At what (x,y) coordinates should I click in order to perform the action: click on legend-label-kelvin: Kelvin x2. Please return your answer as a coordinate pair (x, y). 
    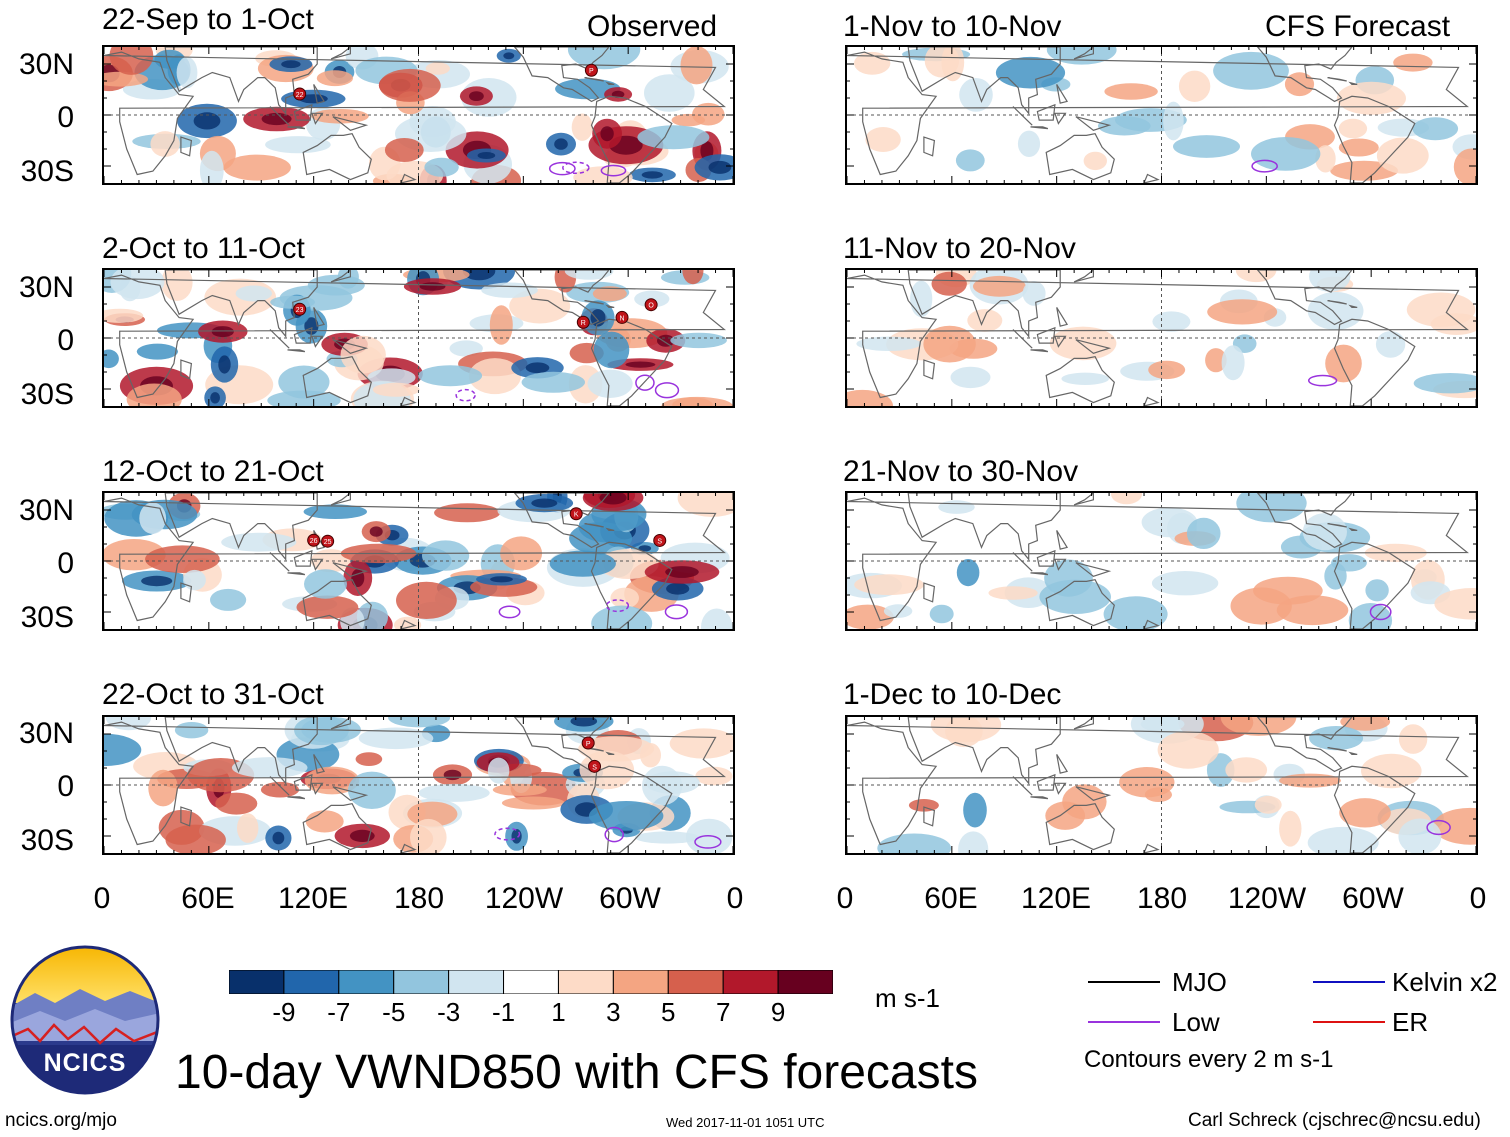
    Looking at the image, I should click on (1445, 982).